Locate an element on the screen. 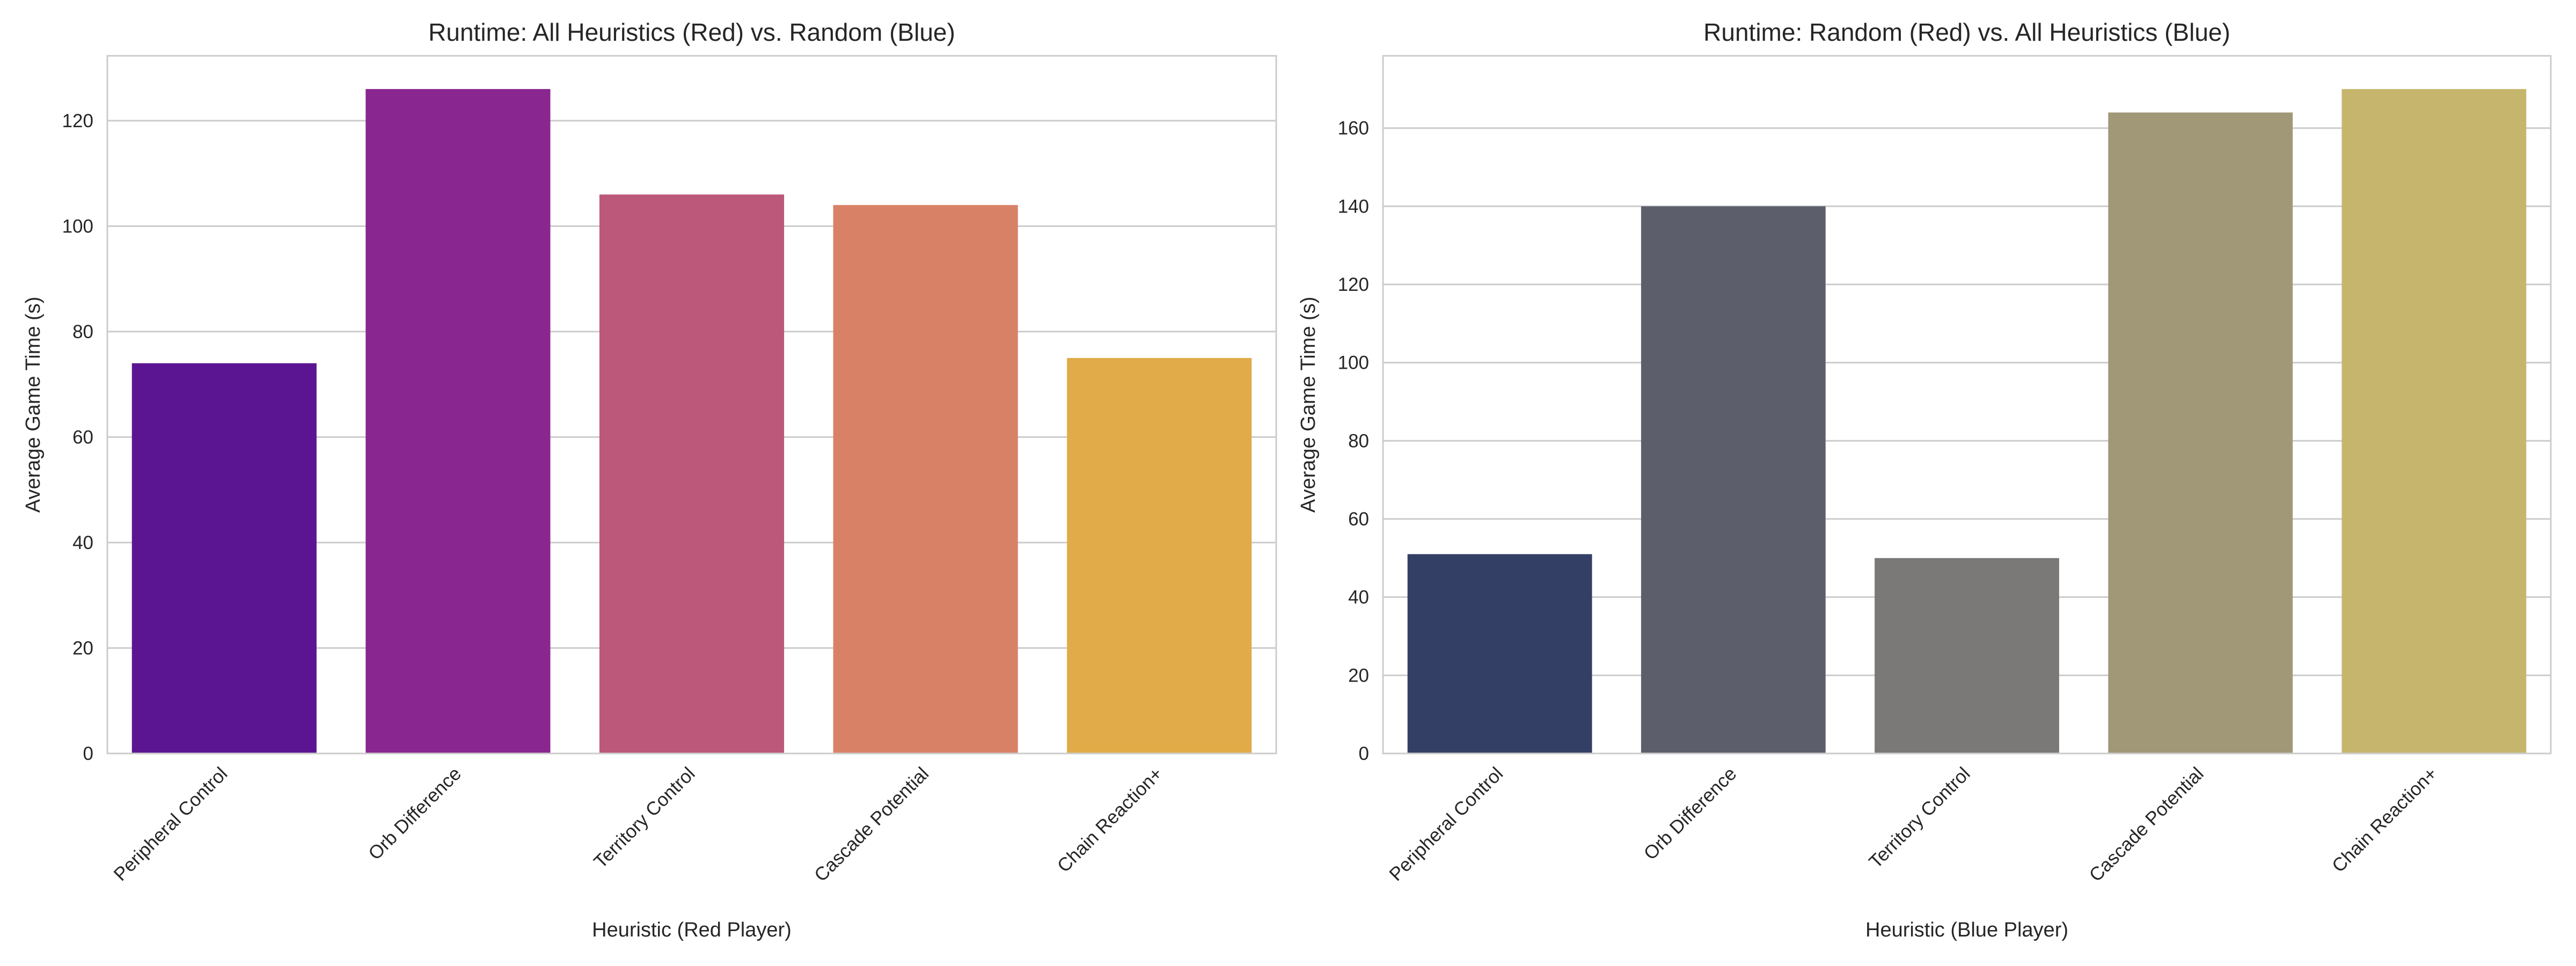 The width and height of the screenshot is (2576, 966). y-tick-labels: 0 20 40 60 80 100 120 is located at coordinates (77, 437).